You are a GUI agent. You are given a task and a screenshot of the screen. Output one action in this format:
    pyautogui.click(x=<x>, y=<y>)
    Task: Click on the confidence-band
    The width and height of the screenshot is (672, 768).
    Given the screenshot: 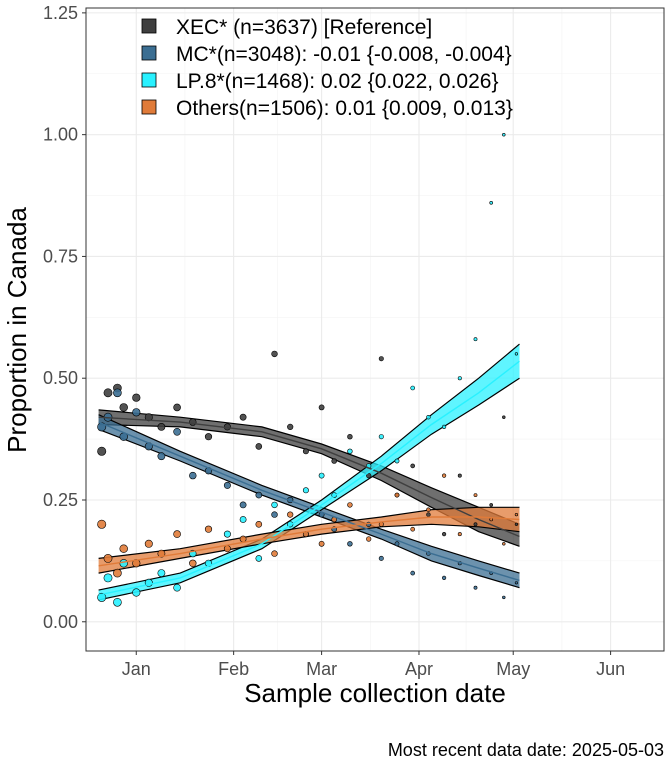 What is the action you would take?
    pyautogui.click(x=309, y=478)
    